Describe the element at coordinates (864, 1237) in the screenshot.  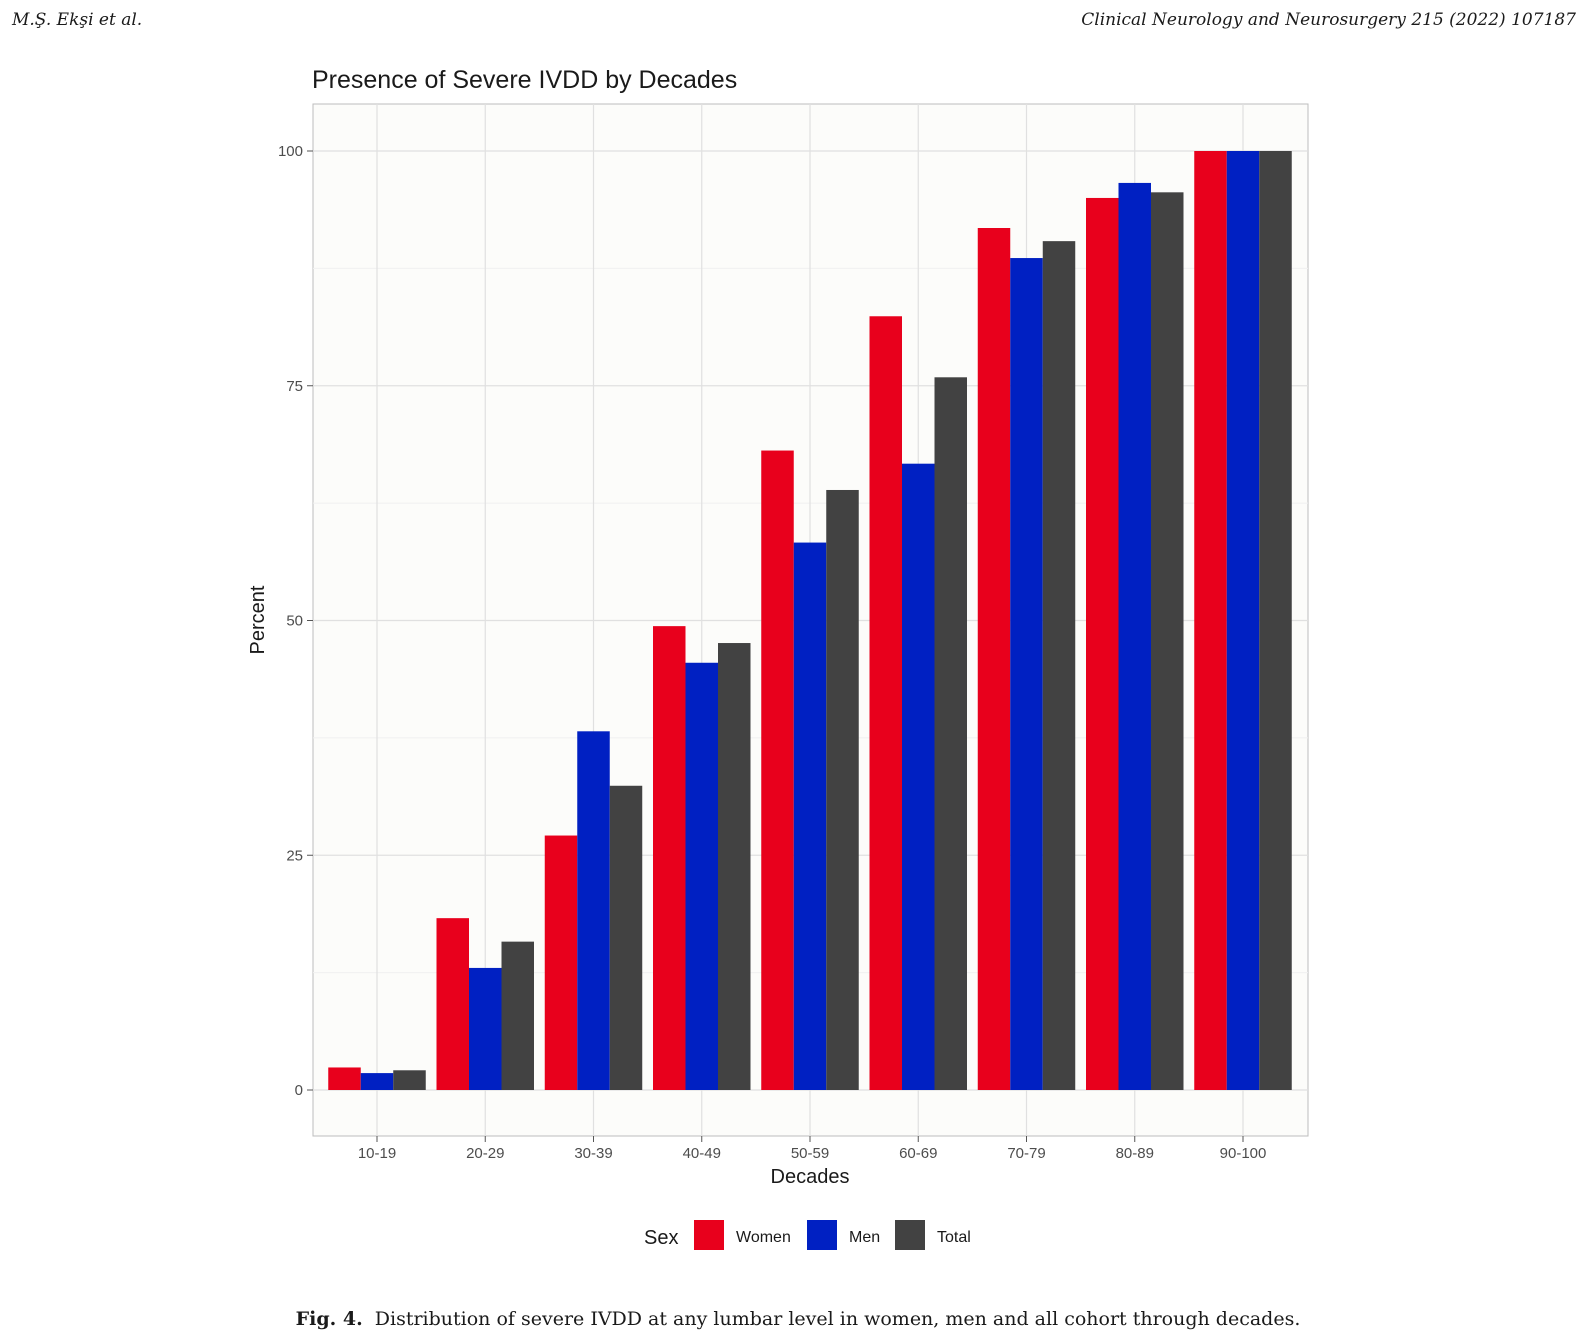
I see `legend-label: Men` at that location.